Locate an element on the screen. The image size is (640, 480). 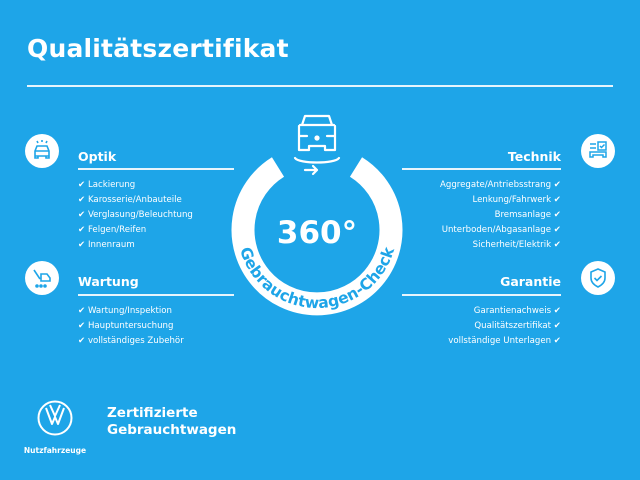
list-item: Qualitätszertifikat ✔ is located at coordinates (517, 326).